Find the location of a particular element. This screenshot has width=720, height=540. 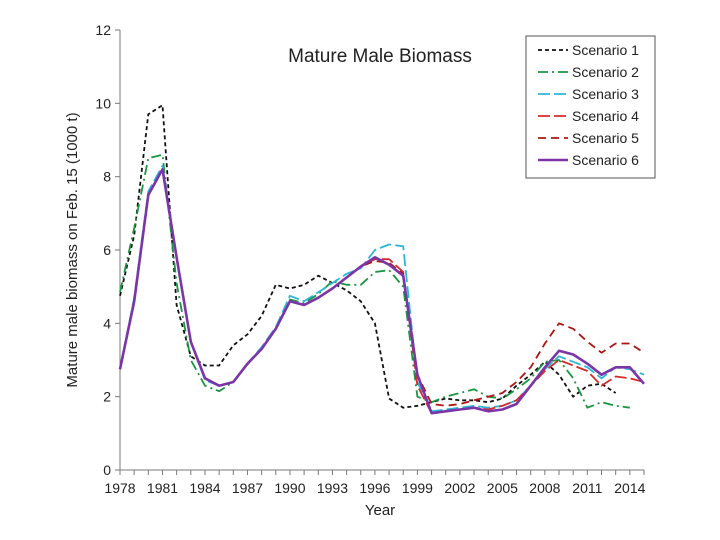

chart-title: Mature Male Biomass is located at coordinates (380, 56).